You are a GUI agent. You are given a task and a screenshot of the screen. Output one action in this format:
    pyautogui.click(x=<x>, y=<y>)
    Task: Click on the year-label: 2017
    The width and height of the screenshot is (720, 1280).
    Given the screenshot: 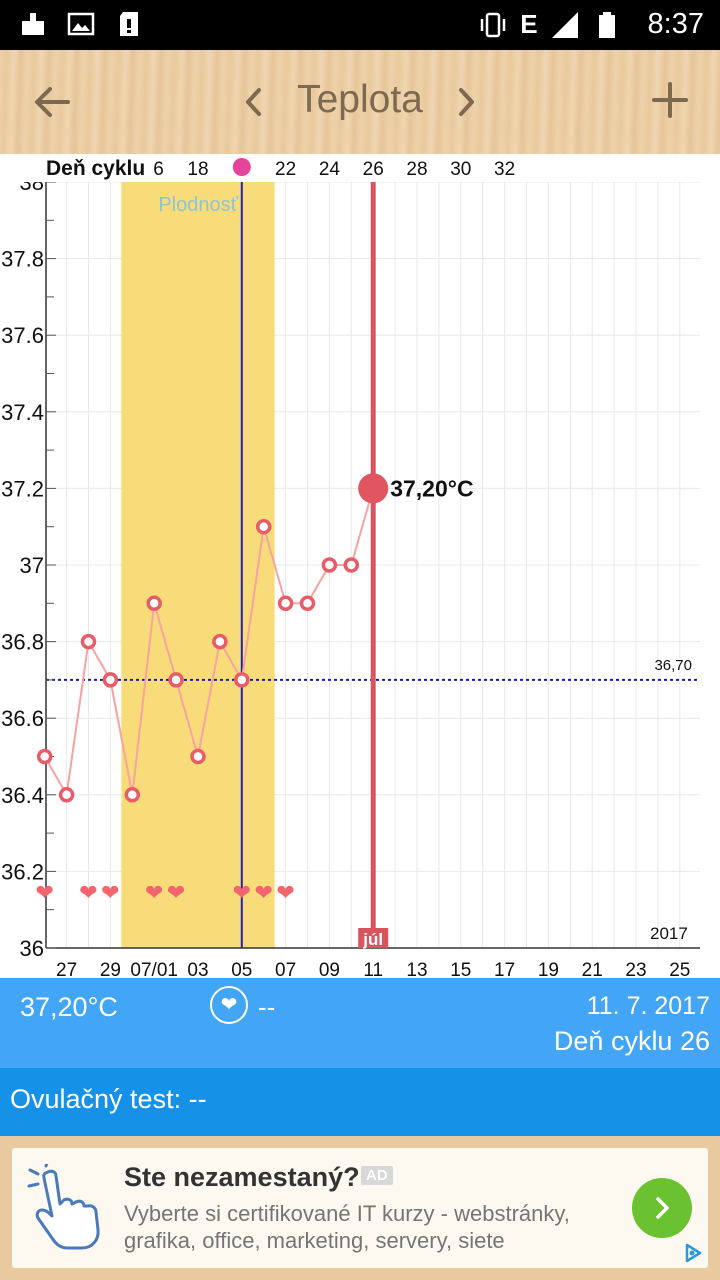 What is the action you would take?
    pyautogui.click(x=669, y=933)
    